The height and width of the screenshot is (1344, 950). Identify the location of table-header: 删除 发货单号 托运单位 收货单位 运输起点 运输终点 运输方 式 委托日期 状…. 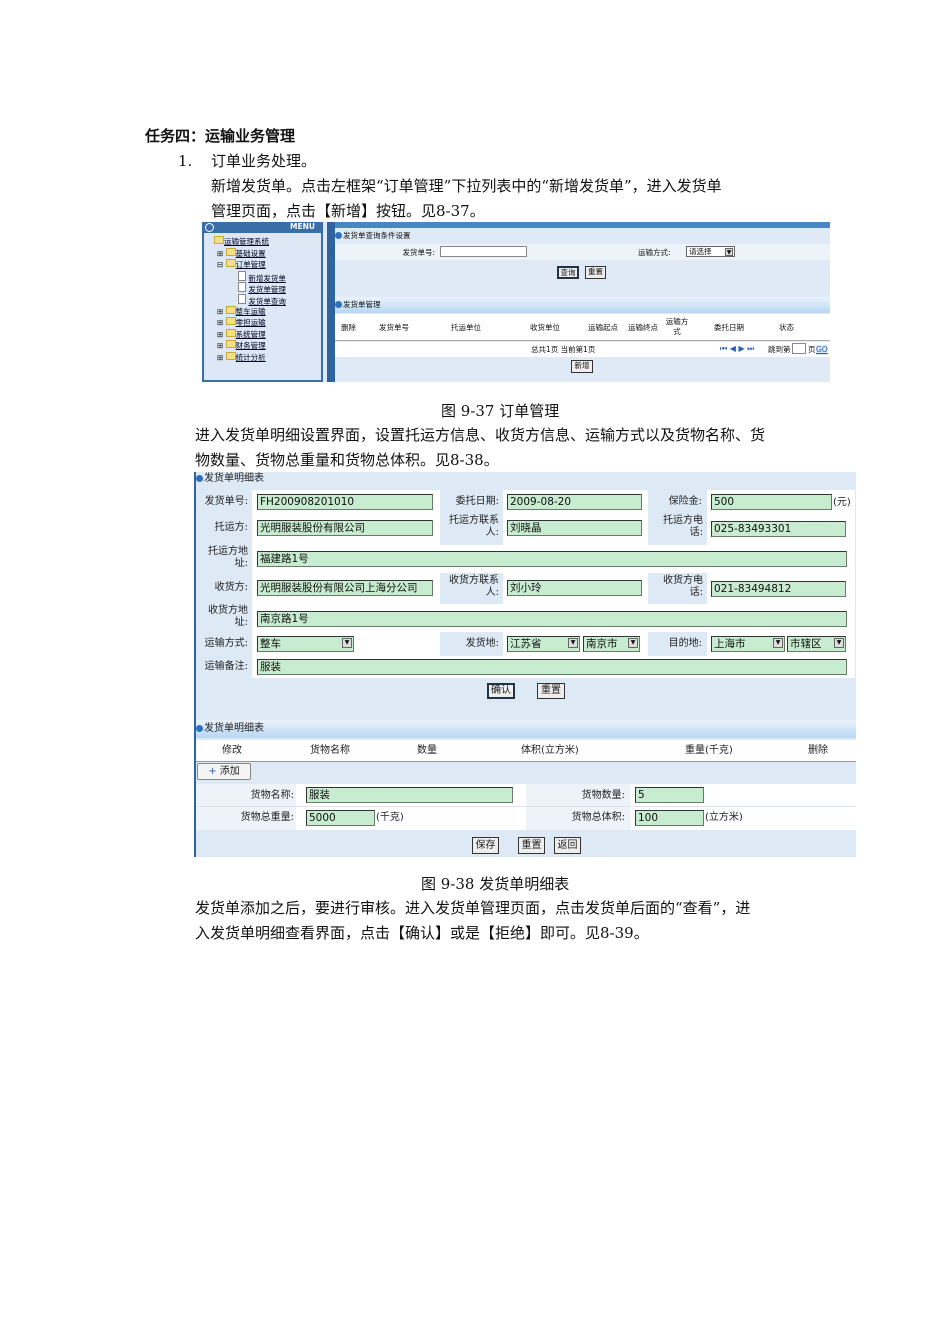
(582, 327).